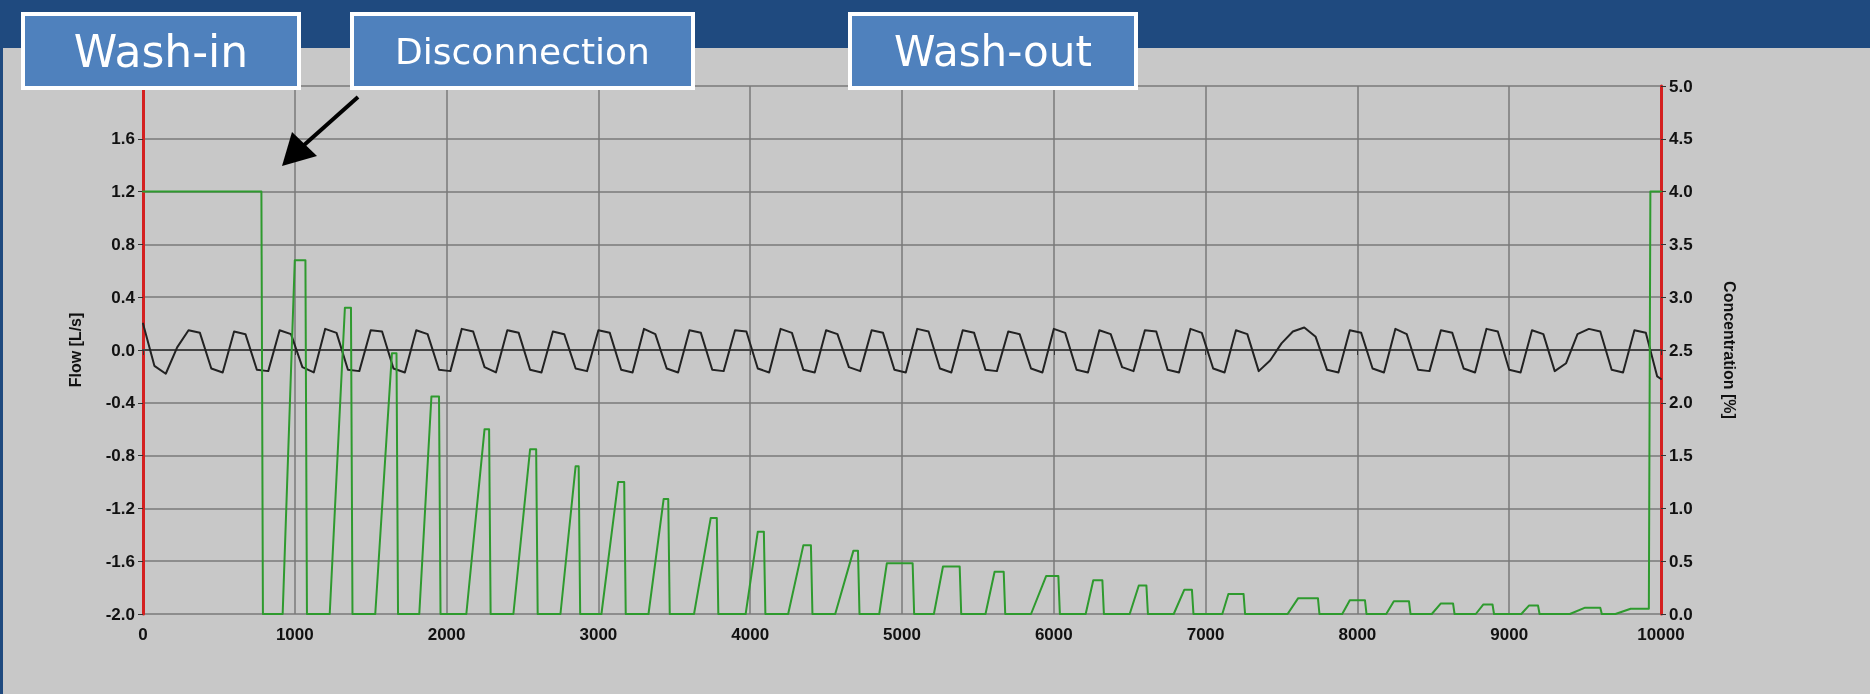 The height and width of the screenshot is (694, 1870). I want to click on x-tick-label: 5000, so click(902, 634).